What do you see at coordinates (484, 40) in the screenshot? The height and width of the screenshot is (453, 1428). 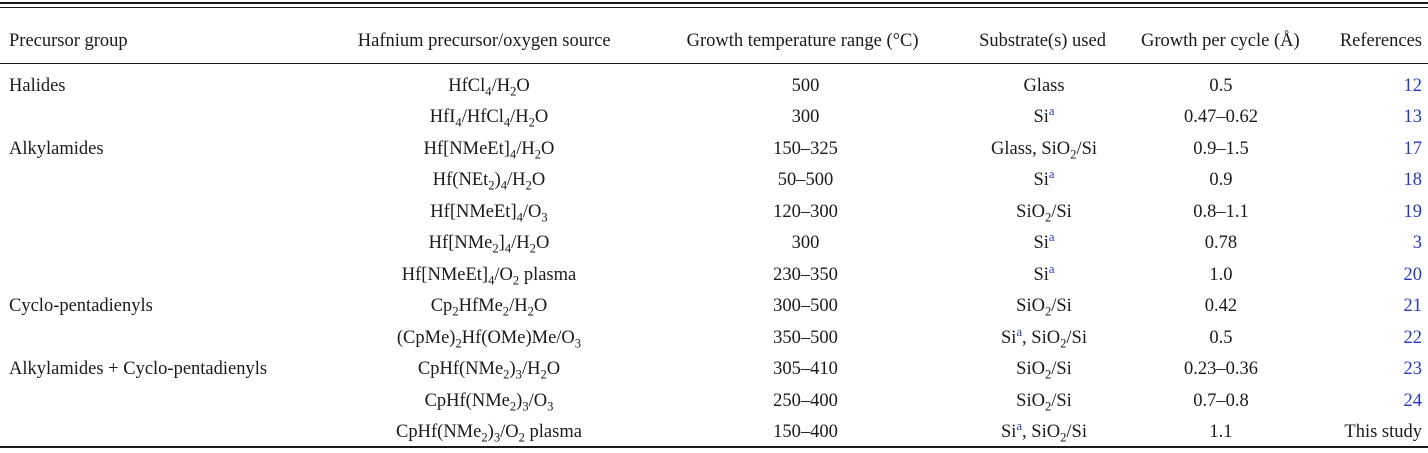 I see `header-hafnium-precursor: Hafnium precursor/oxygen source` at bounding box center [484, 40].